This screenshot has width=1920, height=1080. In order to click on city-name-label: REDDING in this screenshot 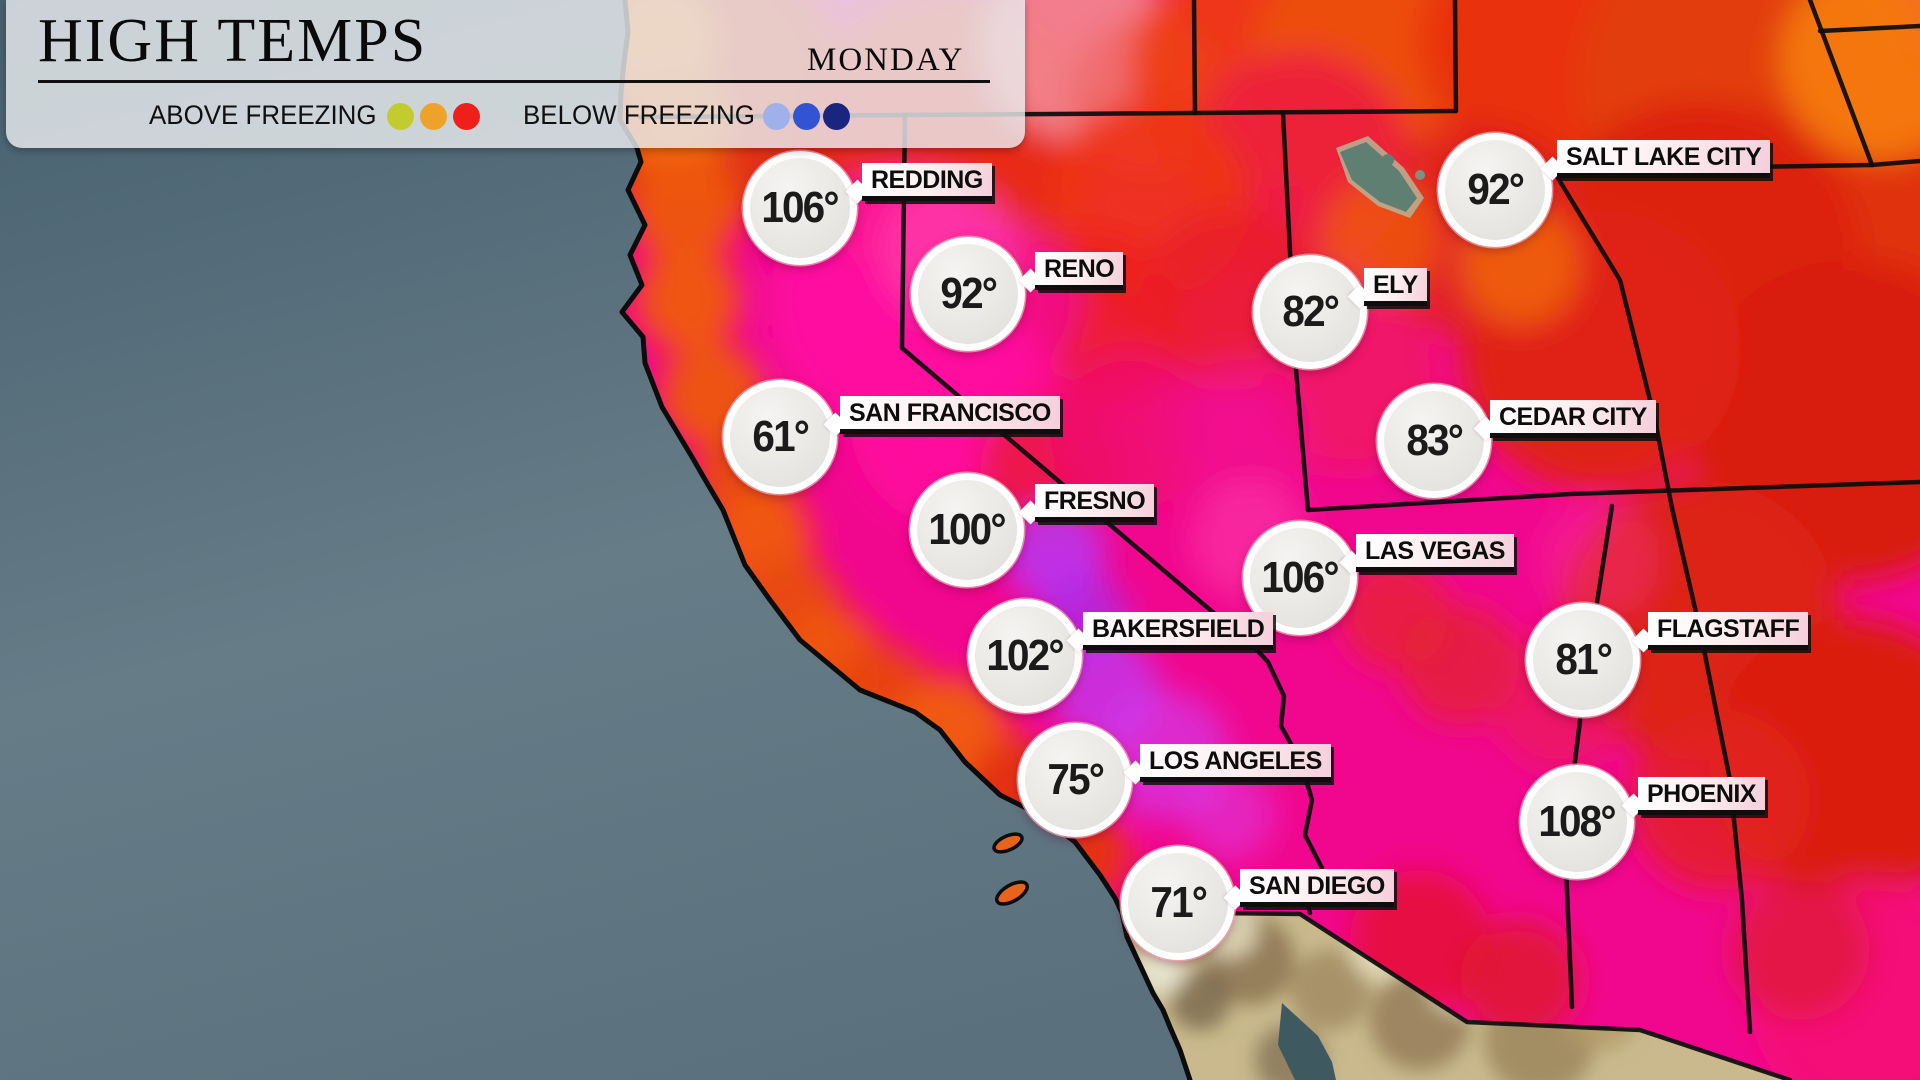, I will do `click(927, 182)`.